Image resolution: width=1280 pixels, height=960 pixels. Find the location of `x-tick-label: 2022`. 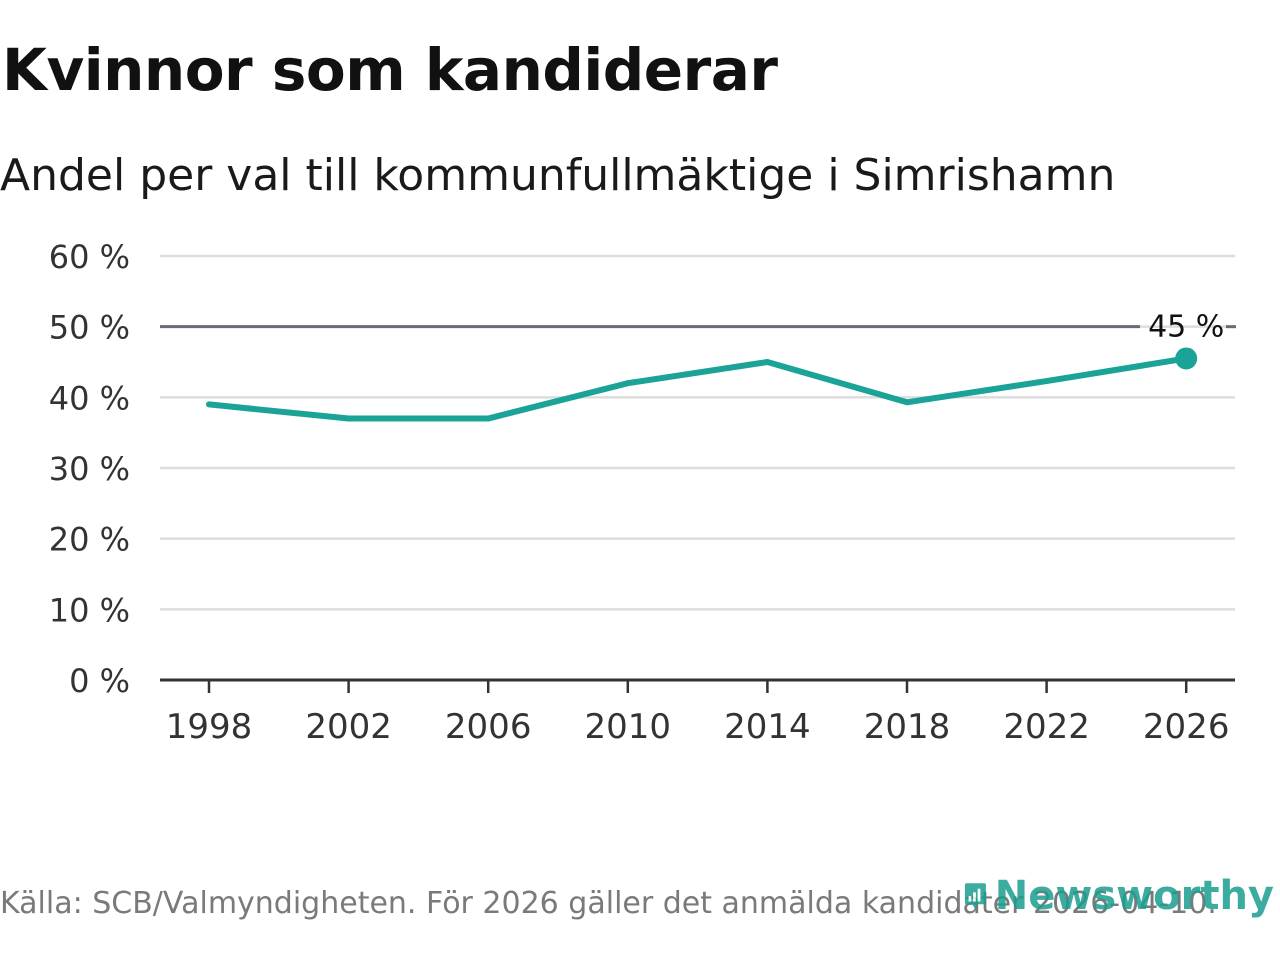

x-tick-label: 2022 is located at coordinates (1046, 727).